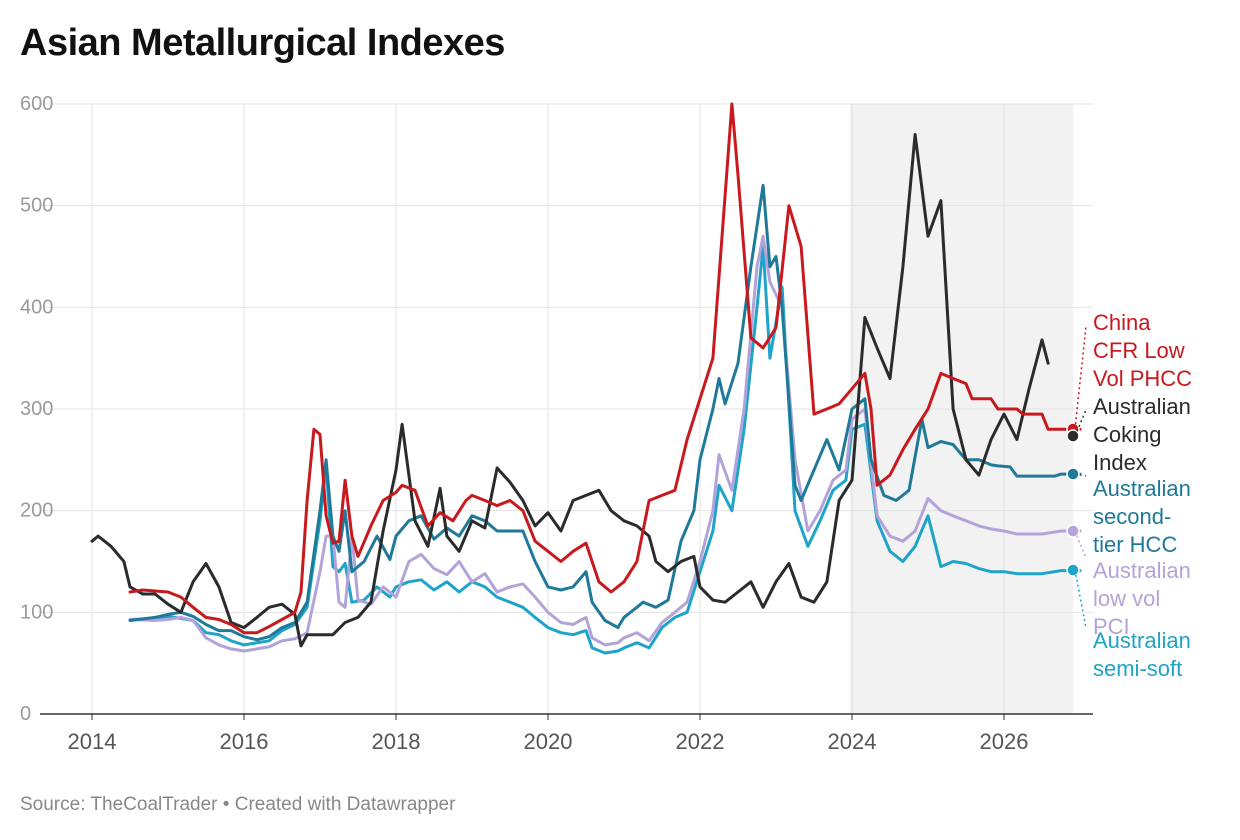 This screenshot has width=1240, height=840. What do you see at coordinates (1004, 741) in the screenshot?
I see `x-tick-label: 2026` at bounding box center [1004, 741].